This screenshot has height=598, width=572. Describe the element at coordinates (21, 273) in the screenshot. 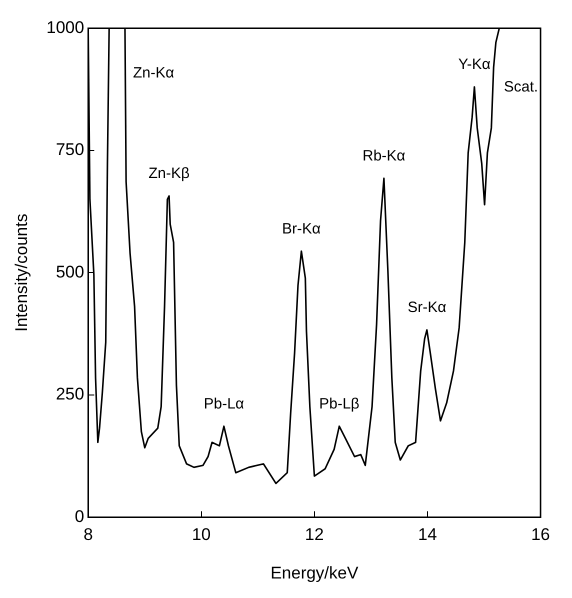

I see `y-axis-title: Intensity/counts` at that location.